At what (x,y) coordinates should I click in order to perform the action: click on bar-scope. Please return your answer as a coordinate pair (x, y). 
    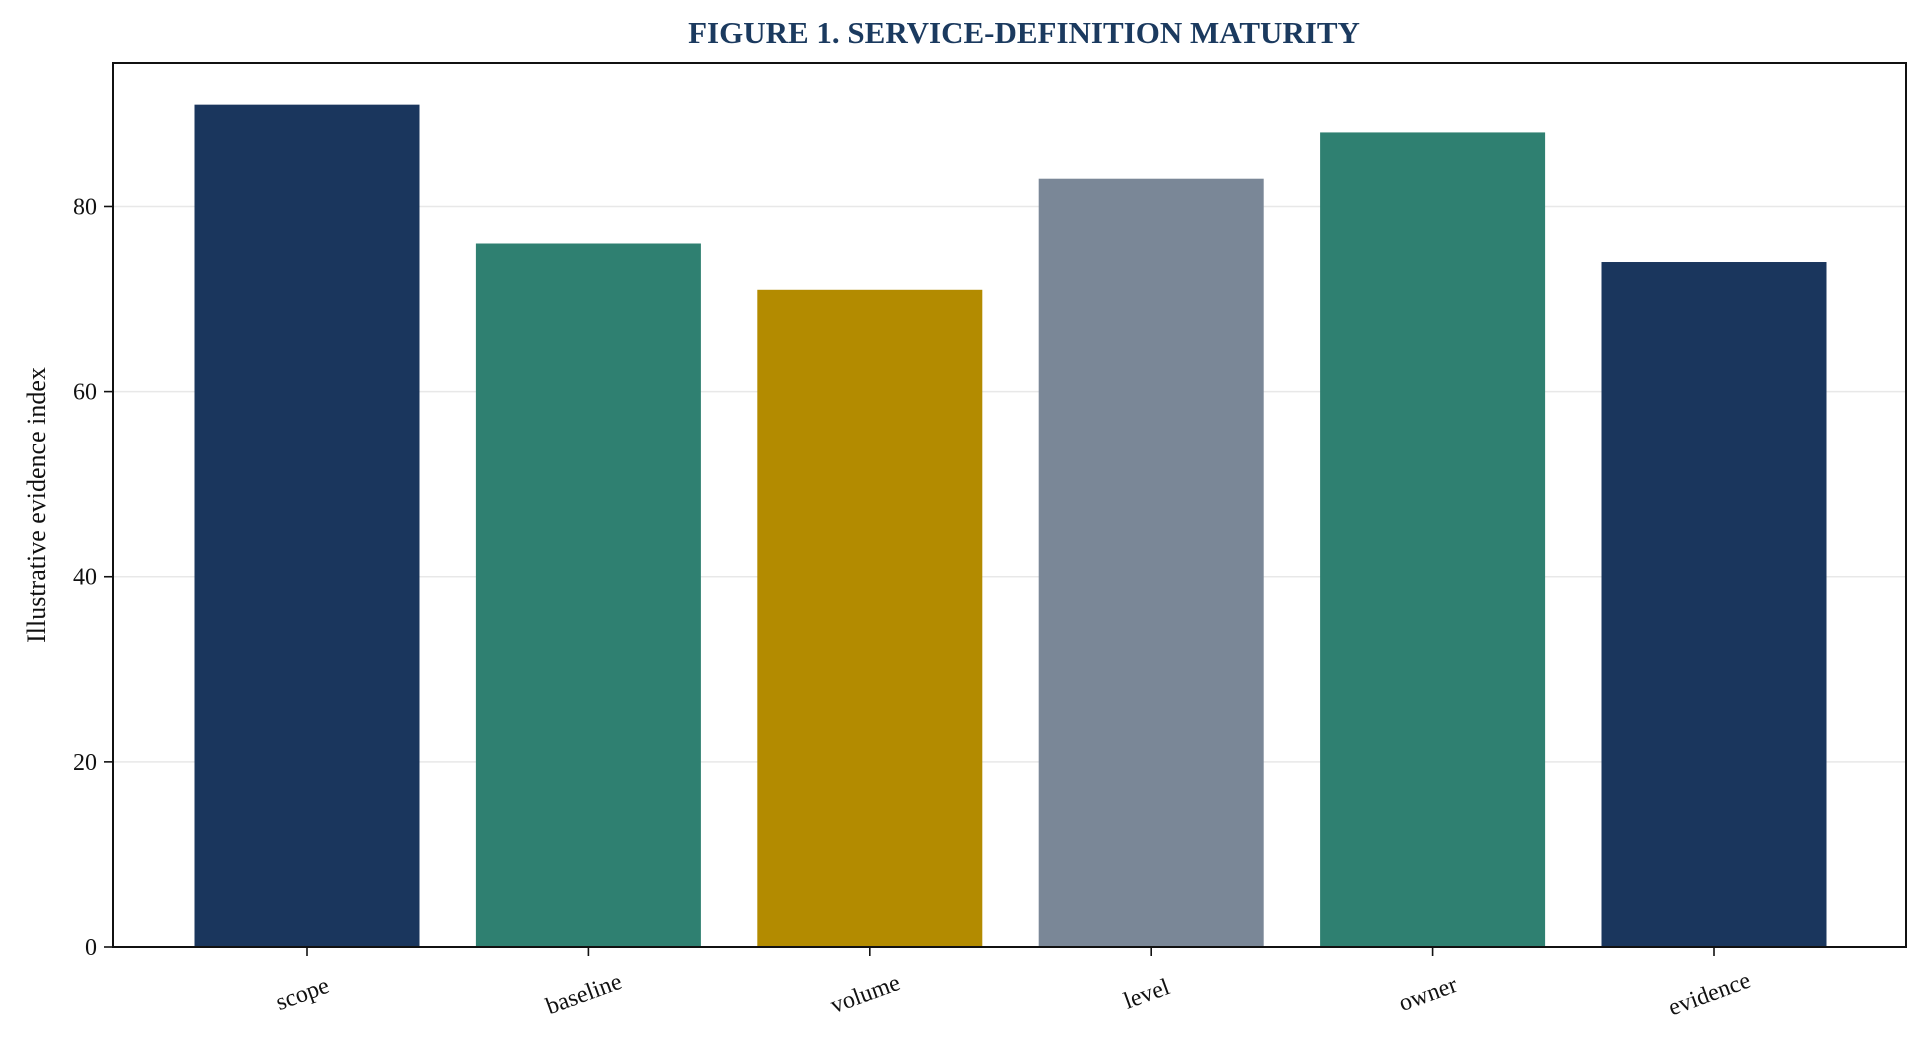
    Looking at the image, I should click on (307, 526).